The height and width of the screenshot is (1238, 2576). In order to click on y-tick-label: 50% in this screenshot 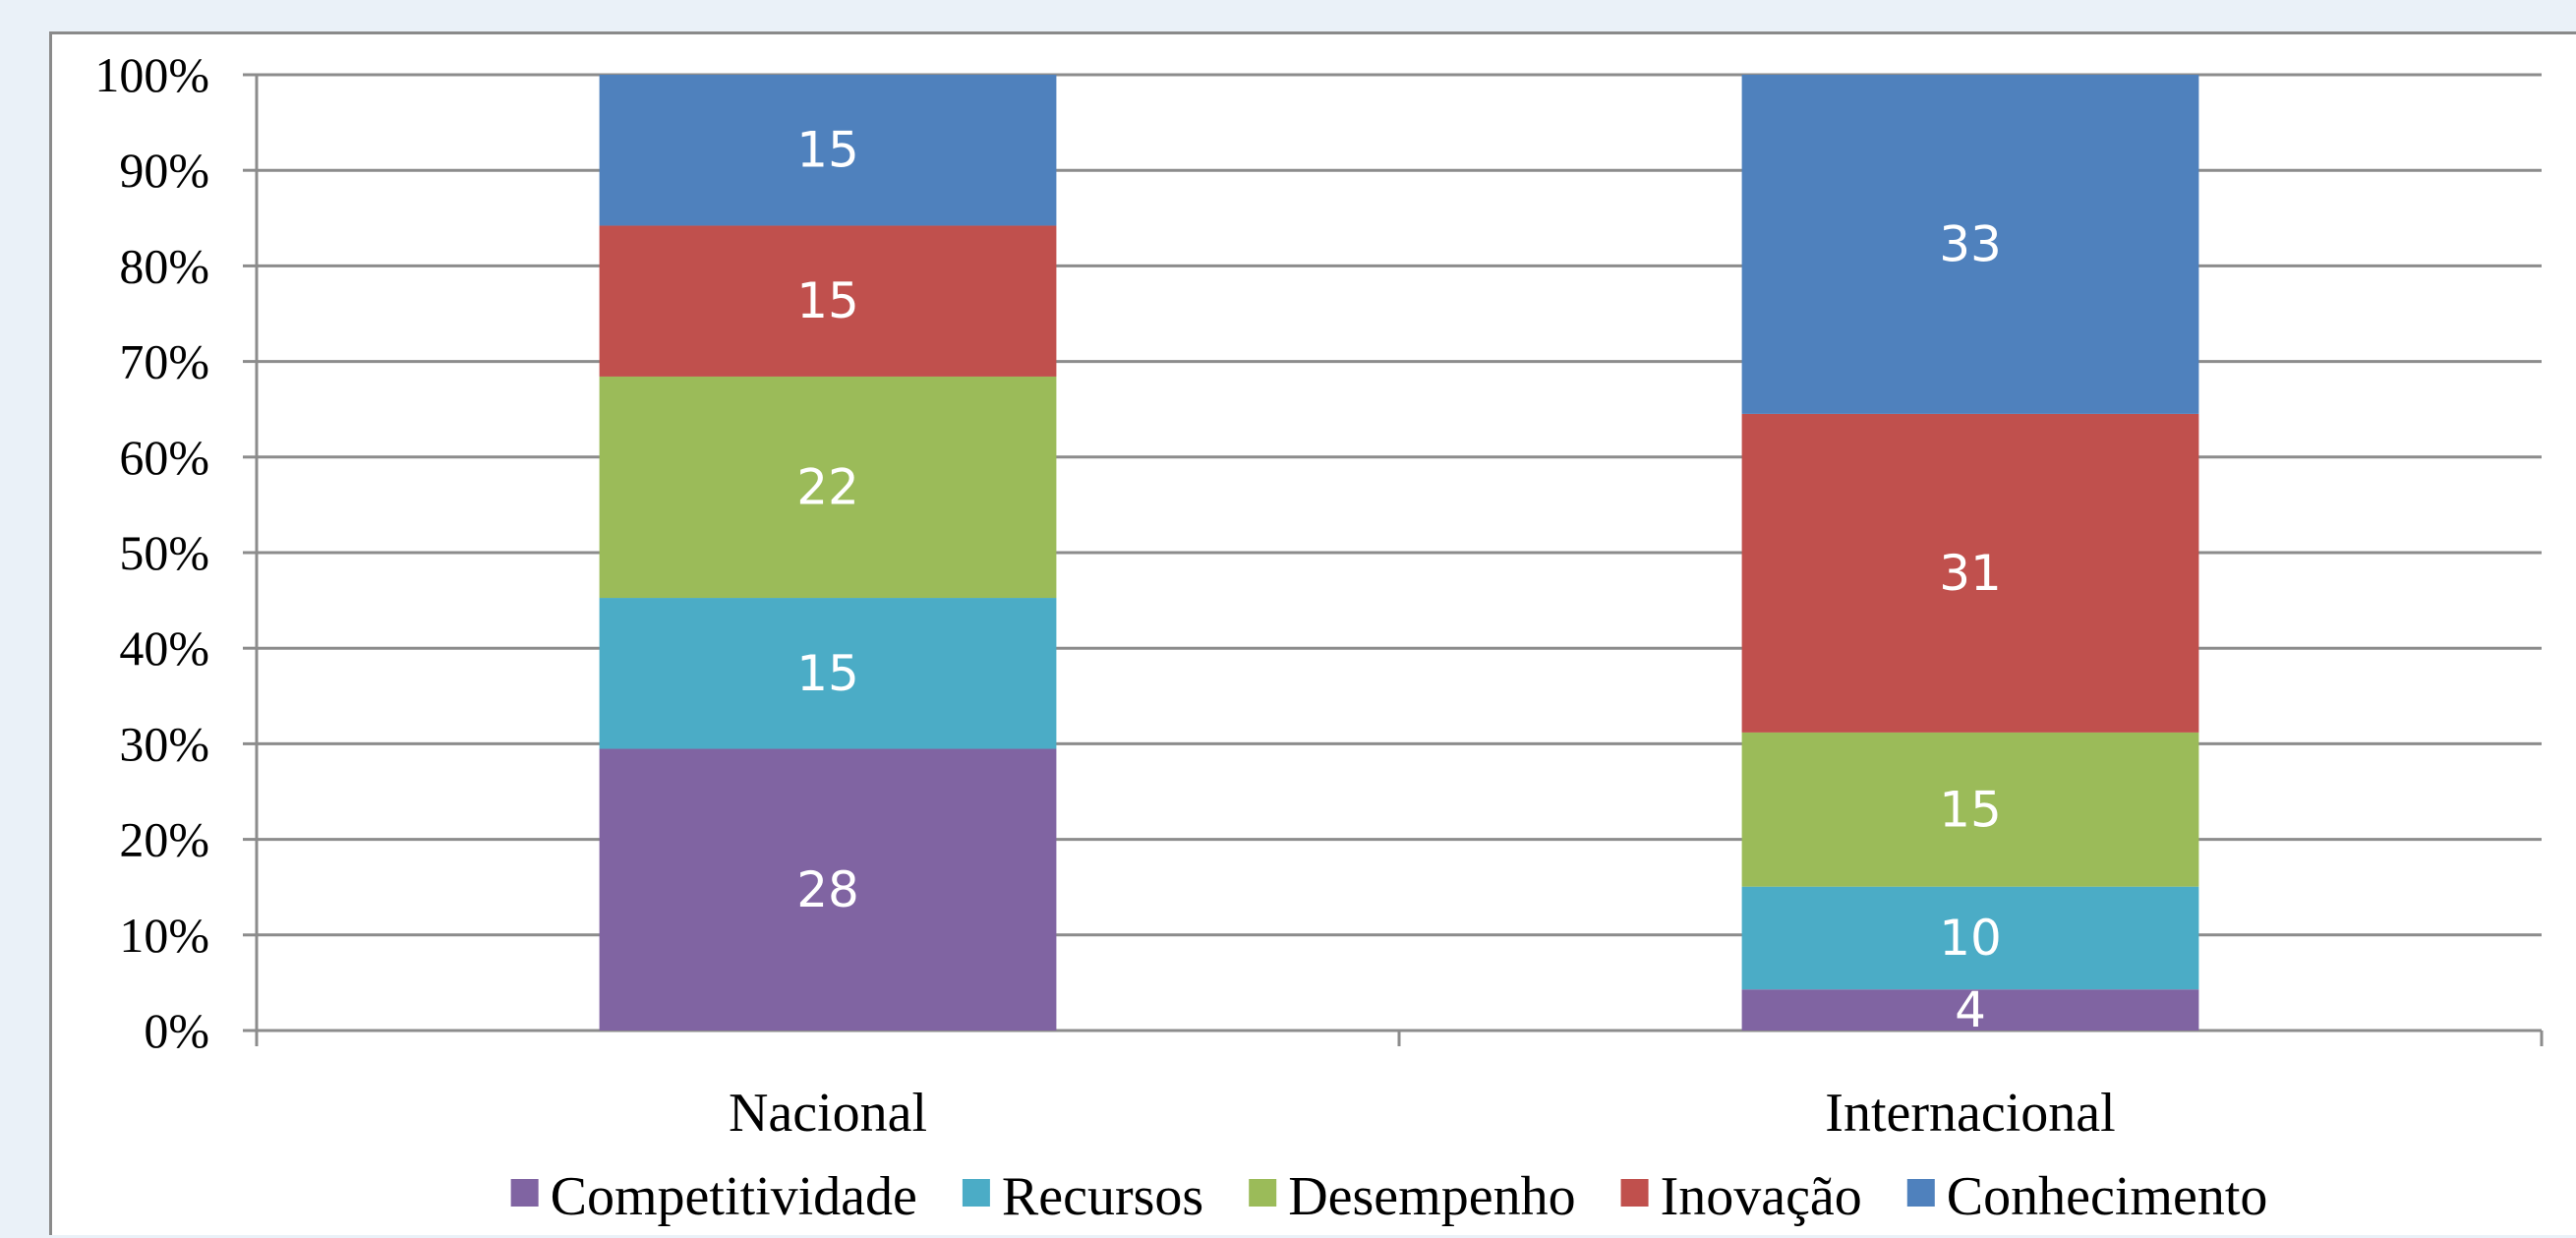, I will do `click(164, 553)`.